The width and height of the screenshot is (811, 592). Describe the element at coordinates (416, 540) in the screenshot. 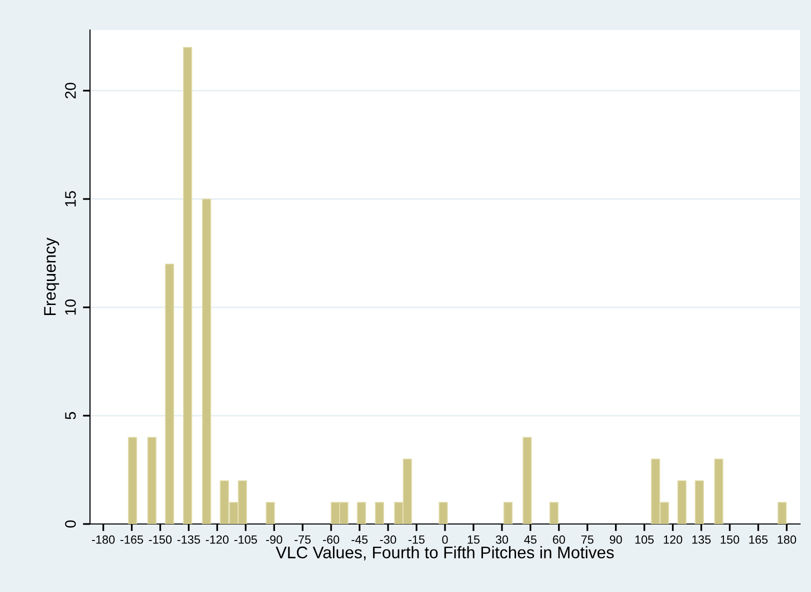

I see `x-tick-label: -15` at that location.